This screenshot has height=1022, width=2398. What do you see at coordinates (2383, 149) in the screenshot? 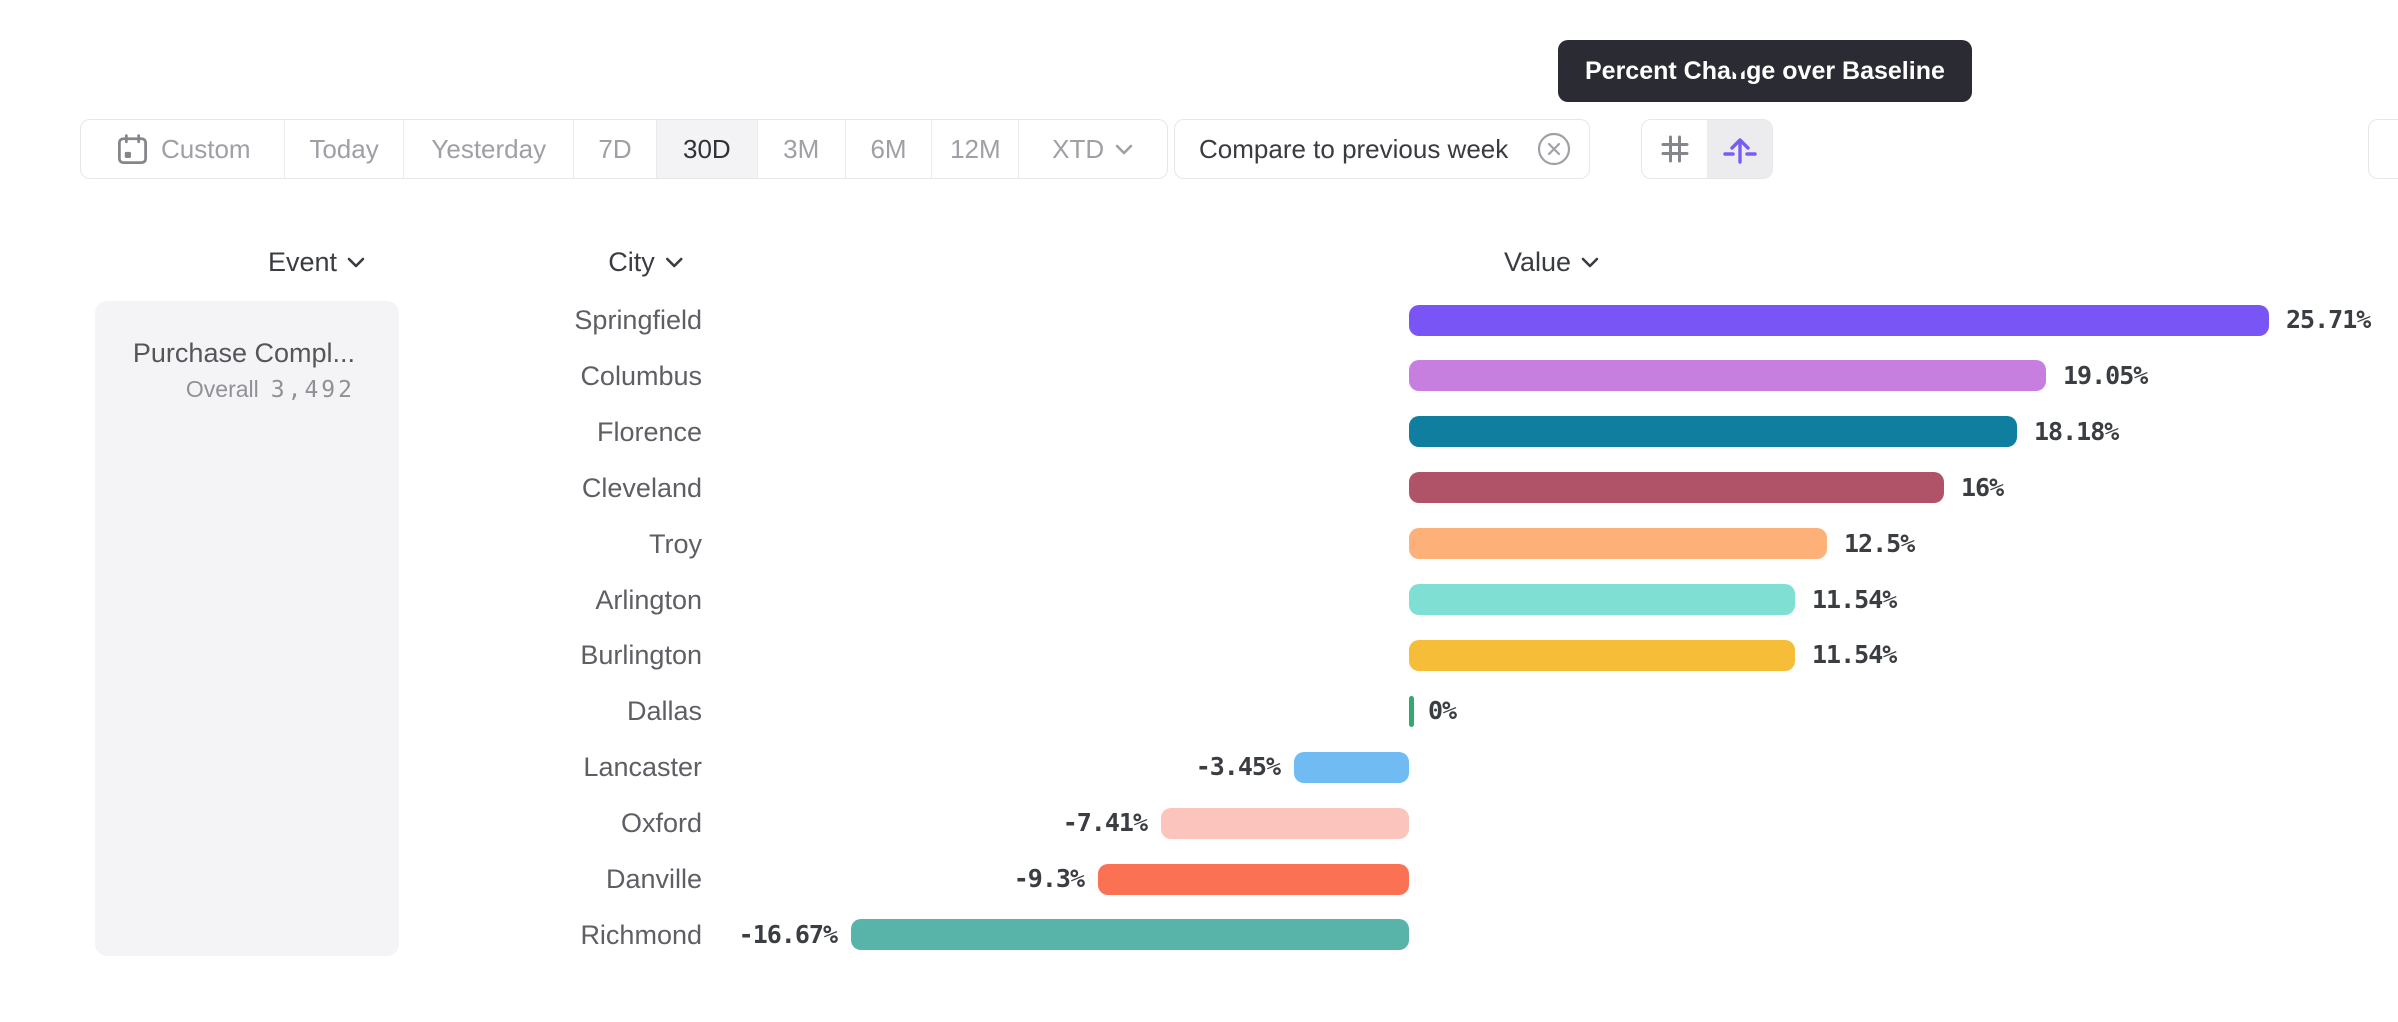
I see `edge-clipped-button` at bounding box center [2383, 149].